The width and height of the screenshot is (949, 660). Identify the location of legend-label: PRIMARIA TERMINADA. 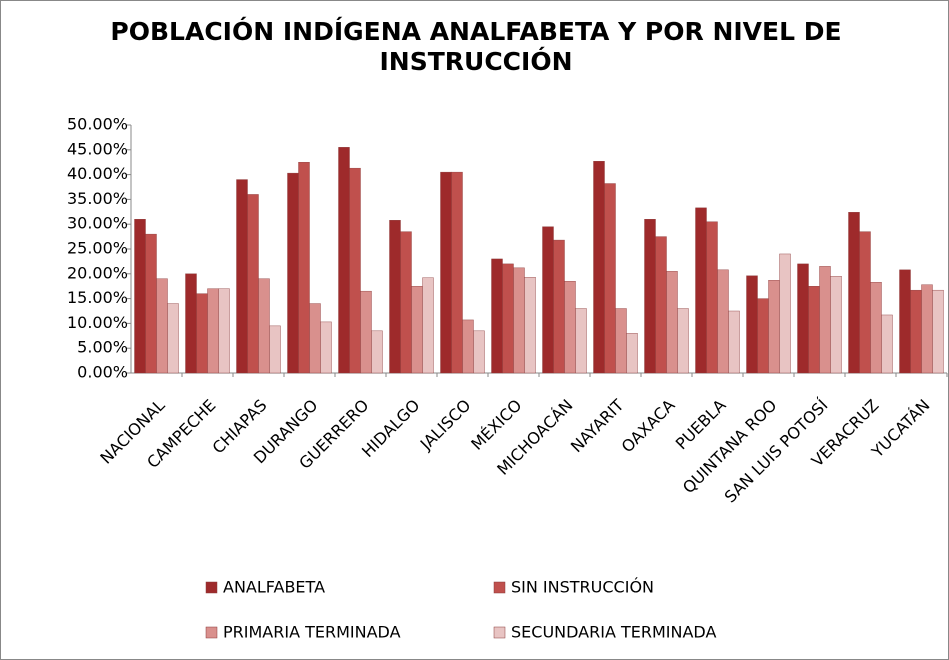
(312, 632).